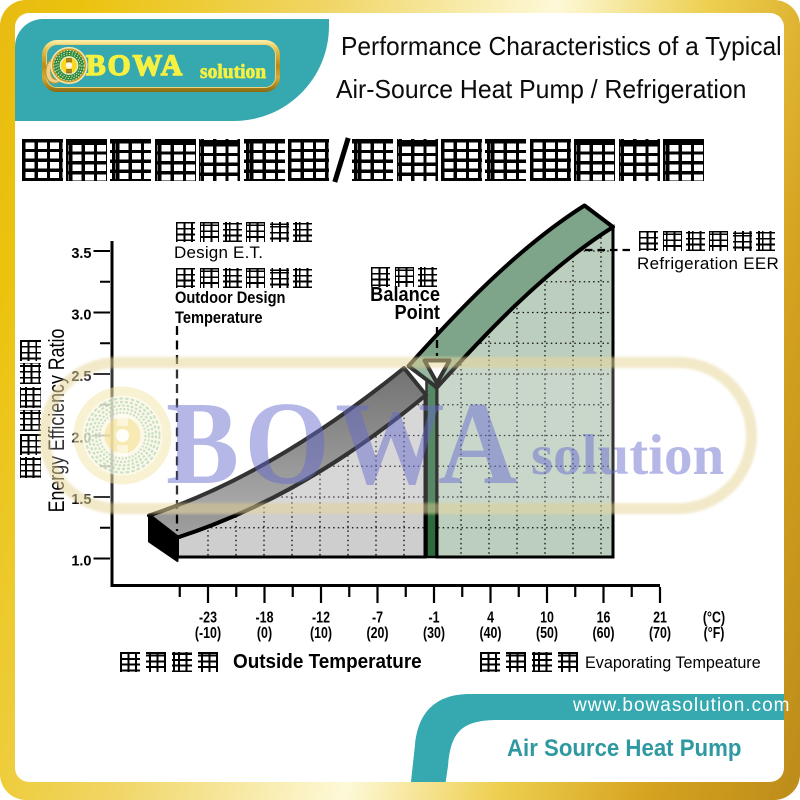  What do you see at coordinates (434, 633) in the screenshot?
I see `svg-text: (30)` at bounding box center [434, 633].